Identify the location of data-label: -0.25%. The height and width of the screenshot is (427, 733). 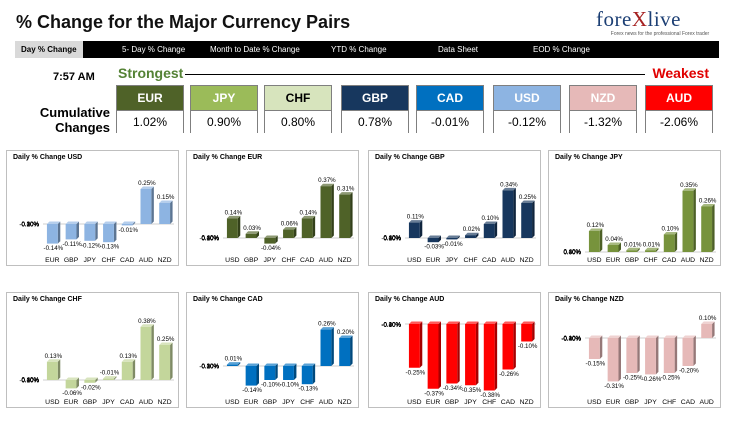
(670, 378).